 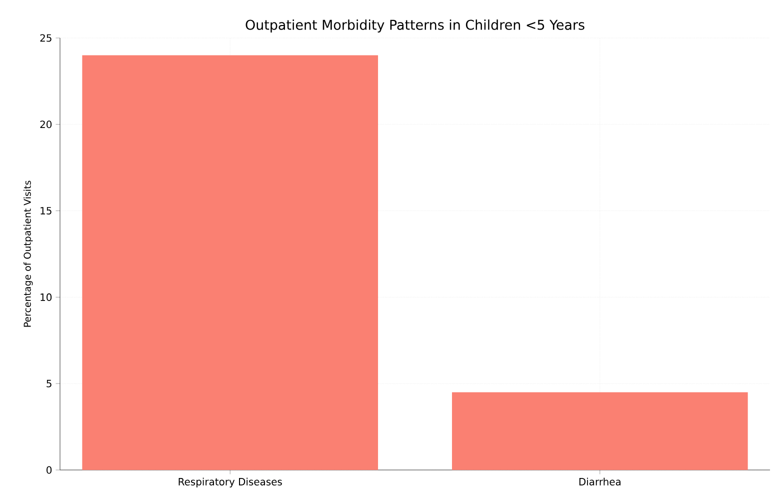 What do you see at coordinates (46, 124) in the screenshot?
I see `y-tick-label: 20` at bounding box center [46, 124].